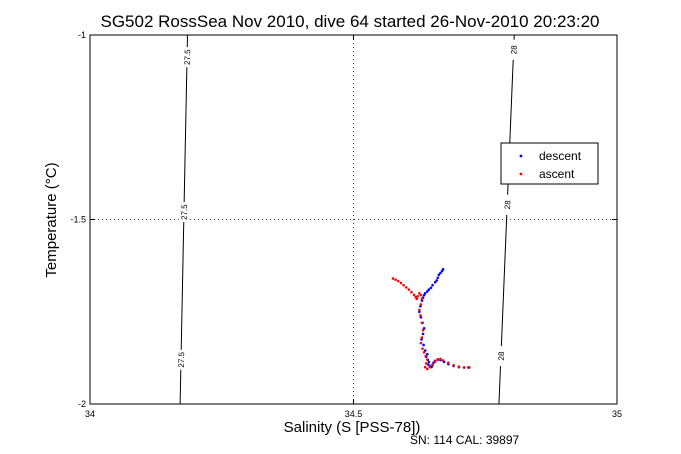  Describe the element at coordinates (82, 404) in the screenshot. I see `y-tick-label: -2` at that location.